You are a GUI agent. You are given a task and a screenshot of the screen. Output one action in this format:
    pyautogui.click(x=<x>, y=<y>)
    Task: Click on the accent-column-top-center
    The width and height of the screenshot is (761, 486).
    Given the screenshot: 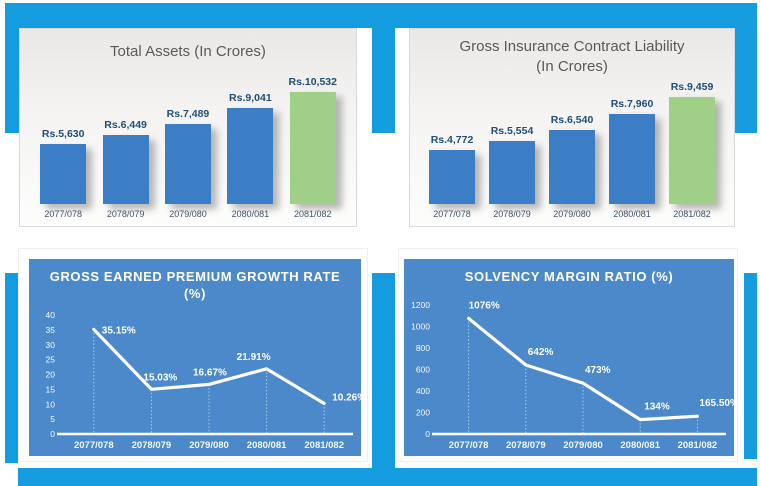 What is the action you would take?
    pyautogui.click(x=383, y=79)
    